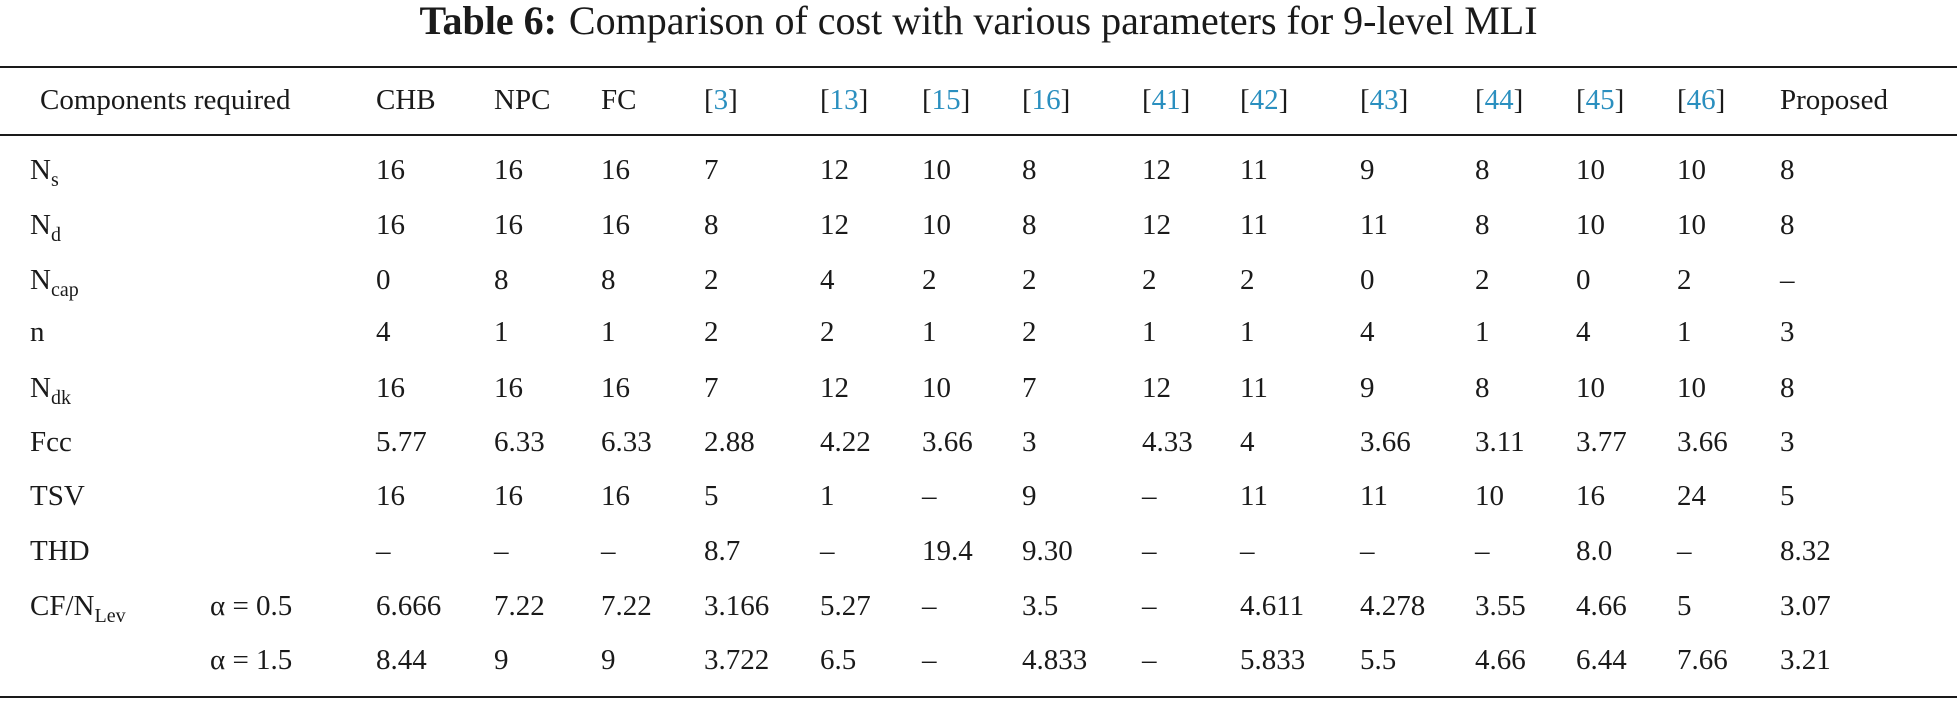 The image size is (1957, 701). I want to click on header-col-ref-43: [43], so click(1384, 100).